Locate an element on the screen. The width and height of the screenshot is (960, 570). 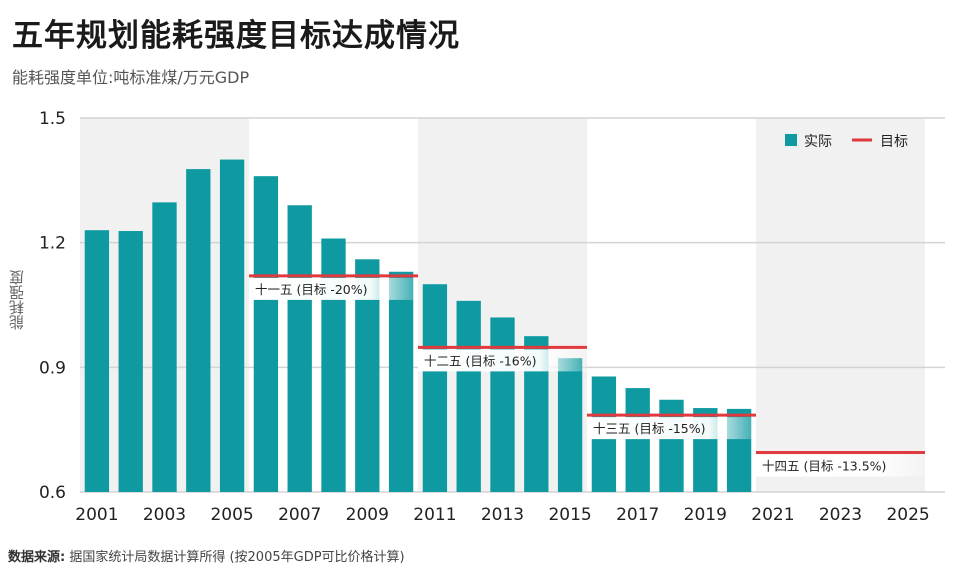
x-tick-label: 2003 is located at coordinates (164, 515).